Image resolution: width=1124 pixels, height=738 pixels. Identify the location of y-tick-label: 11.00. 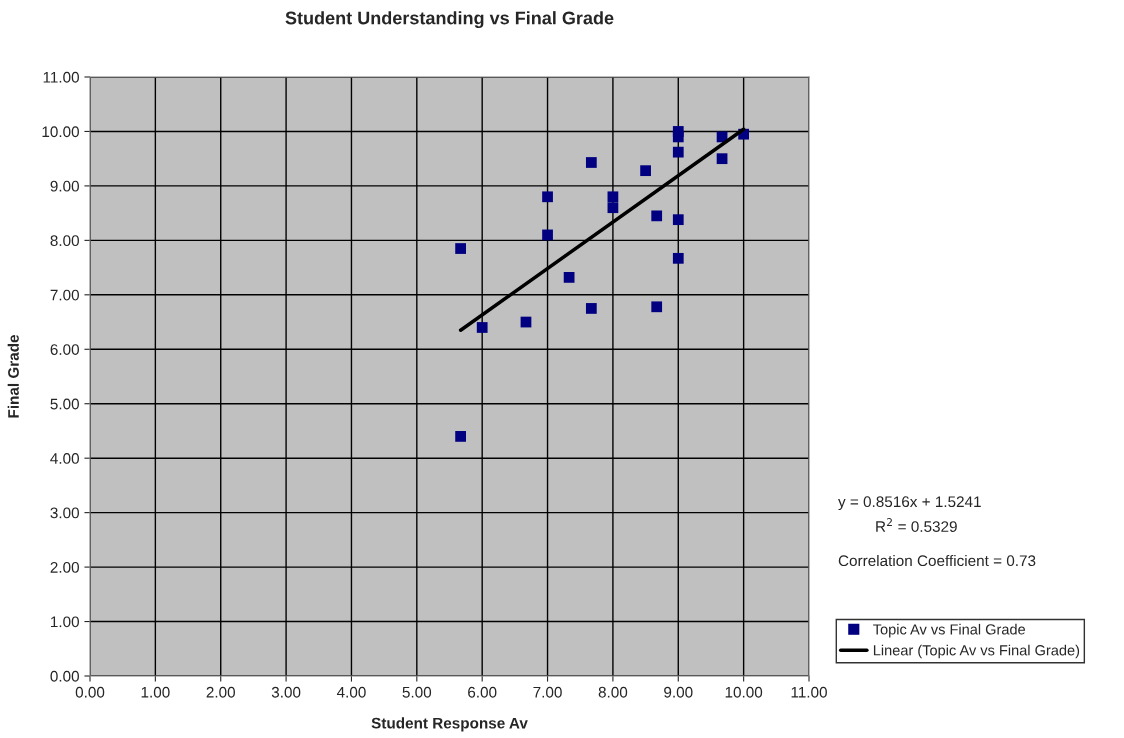
(61, 77).